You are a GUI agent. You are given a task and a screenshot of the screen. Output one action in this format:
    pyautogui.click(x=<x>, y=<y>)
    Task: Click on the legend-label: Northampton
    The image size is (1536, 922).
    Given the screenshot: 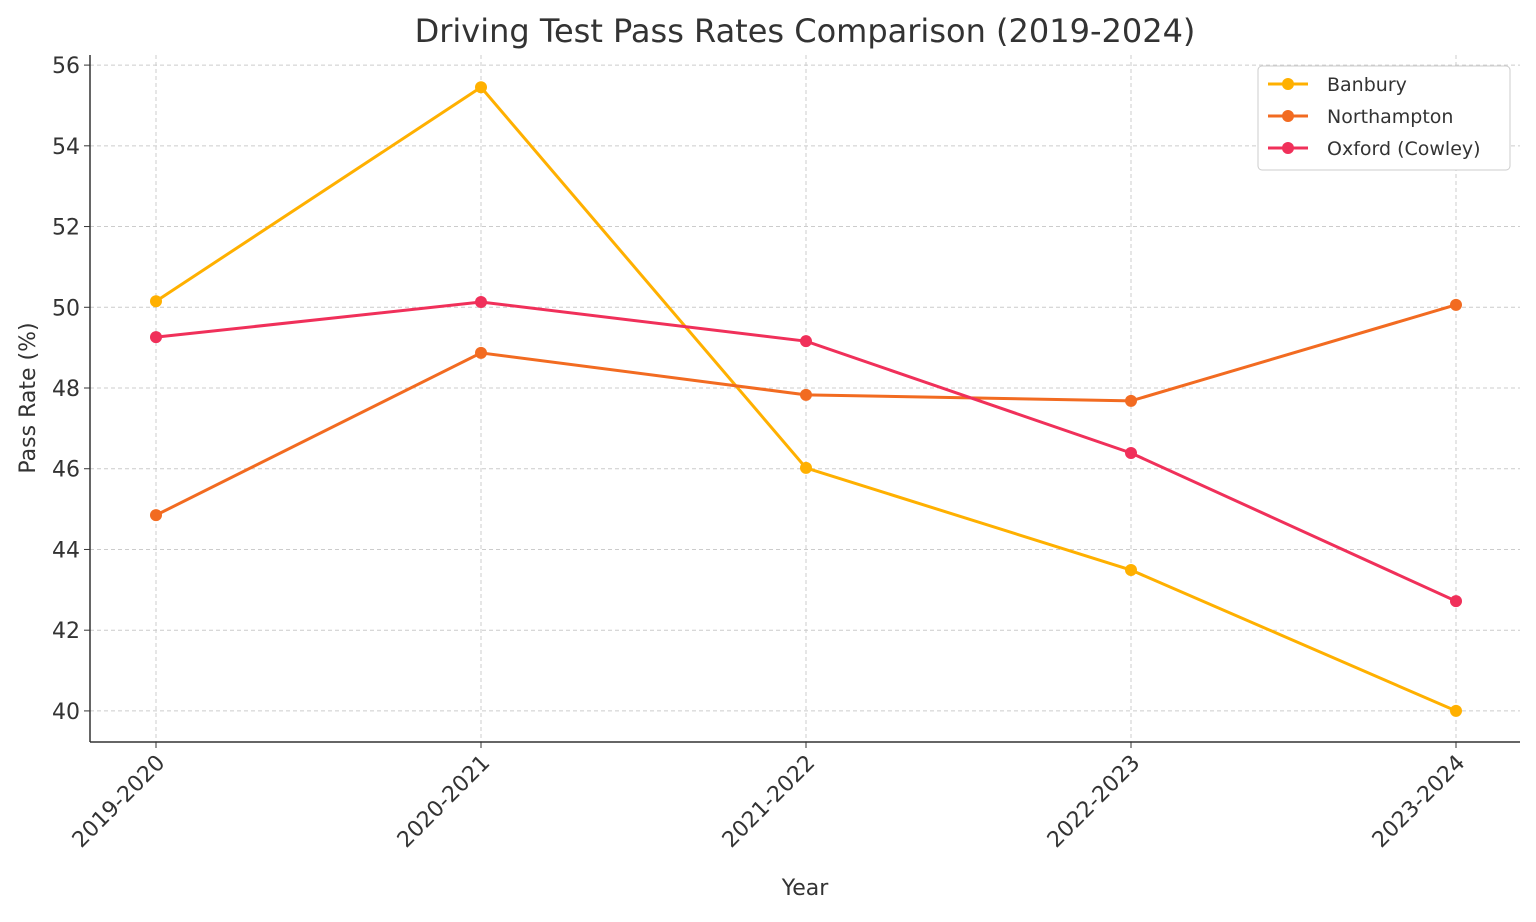 What is the action you would take?
    pyautogui.click(x=1390, y=117)
    